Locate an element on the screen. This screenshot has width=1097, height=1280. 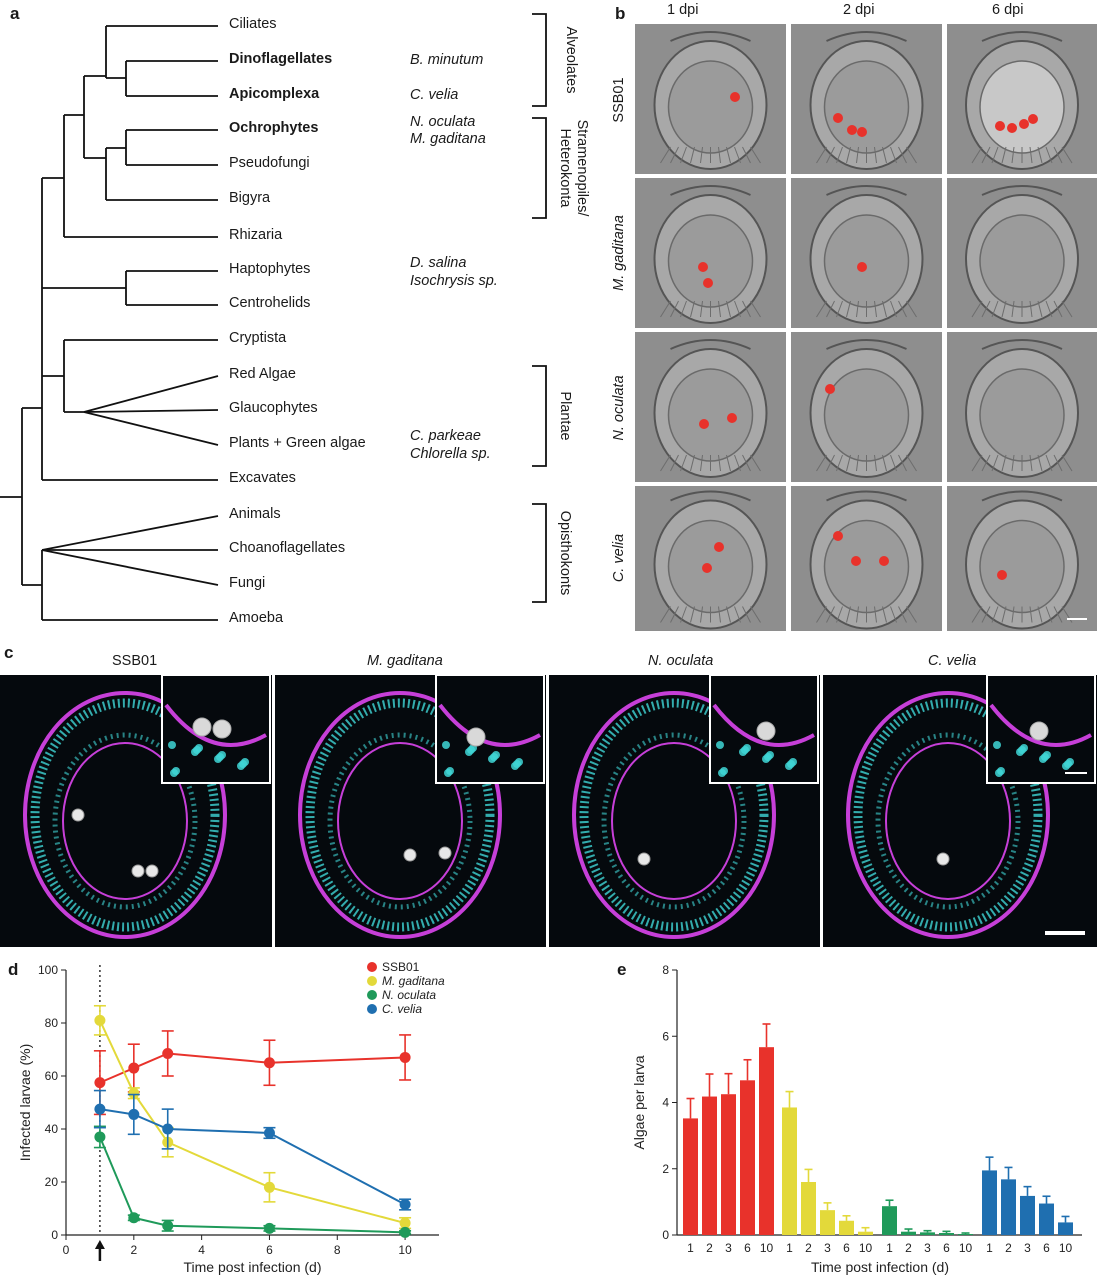
panel-label-a: a is located at coordinates (15, 13).